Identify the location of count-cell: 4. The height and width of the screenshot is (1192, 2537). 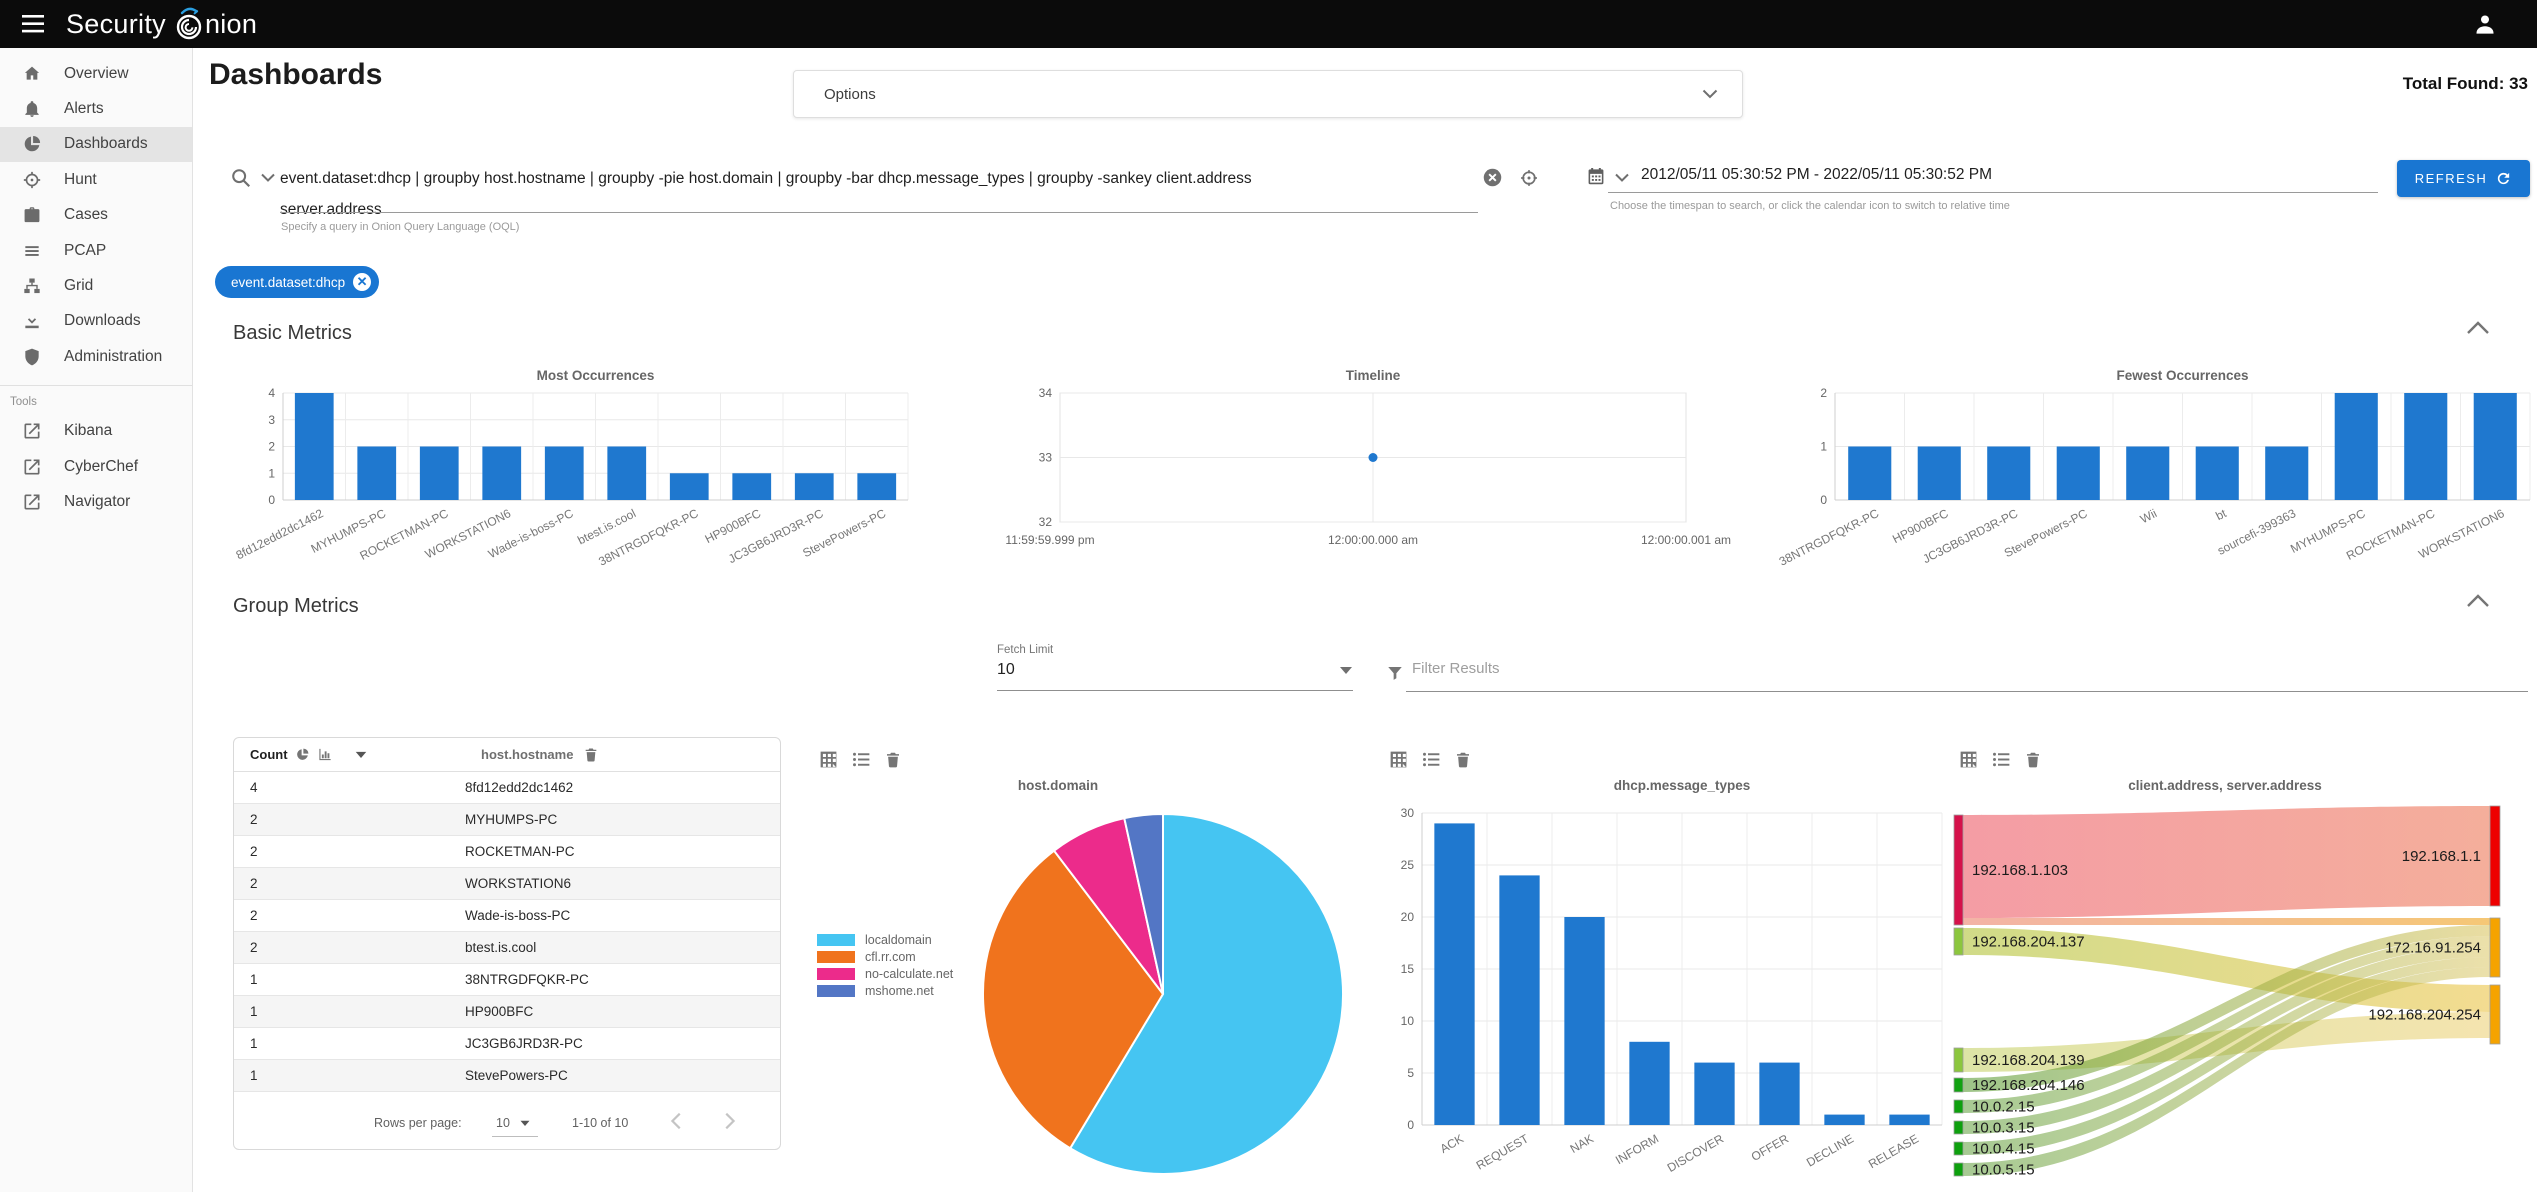
(254, 787).